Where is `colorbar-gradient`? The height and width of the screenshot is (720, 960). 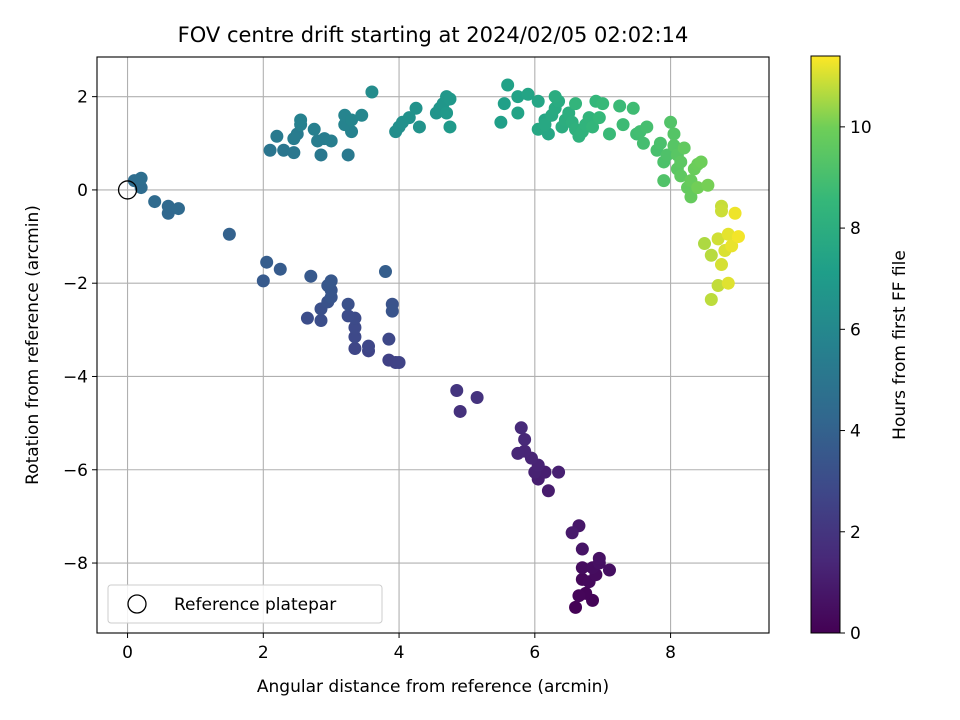
colorbar-gradient is located at coordinates (825, 344).